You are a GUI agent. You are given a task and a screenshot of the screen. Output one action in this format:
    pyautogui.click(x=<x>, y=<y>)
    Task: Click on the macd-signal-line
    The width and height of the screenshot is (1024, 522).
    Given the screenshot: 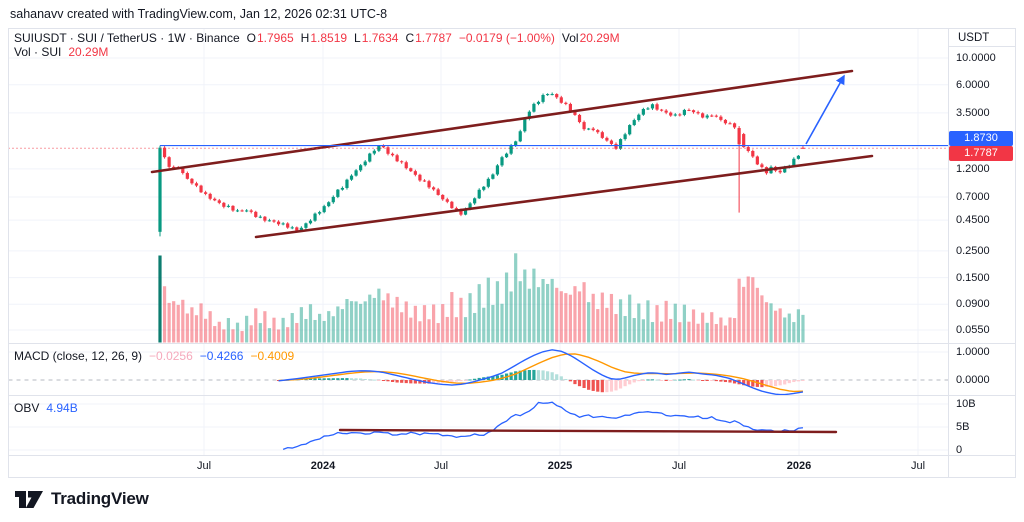 What is the action you would take?
    pyautogui.click(x=540, y=373)
    